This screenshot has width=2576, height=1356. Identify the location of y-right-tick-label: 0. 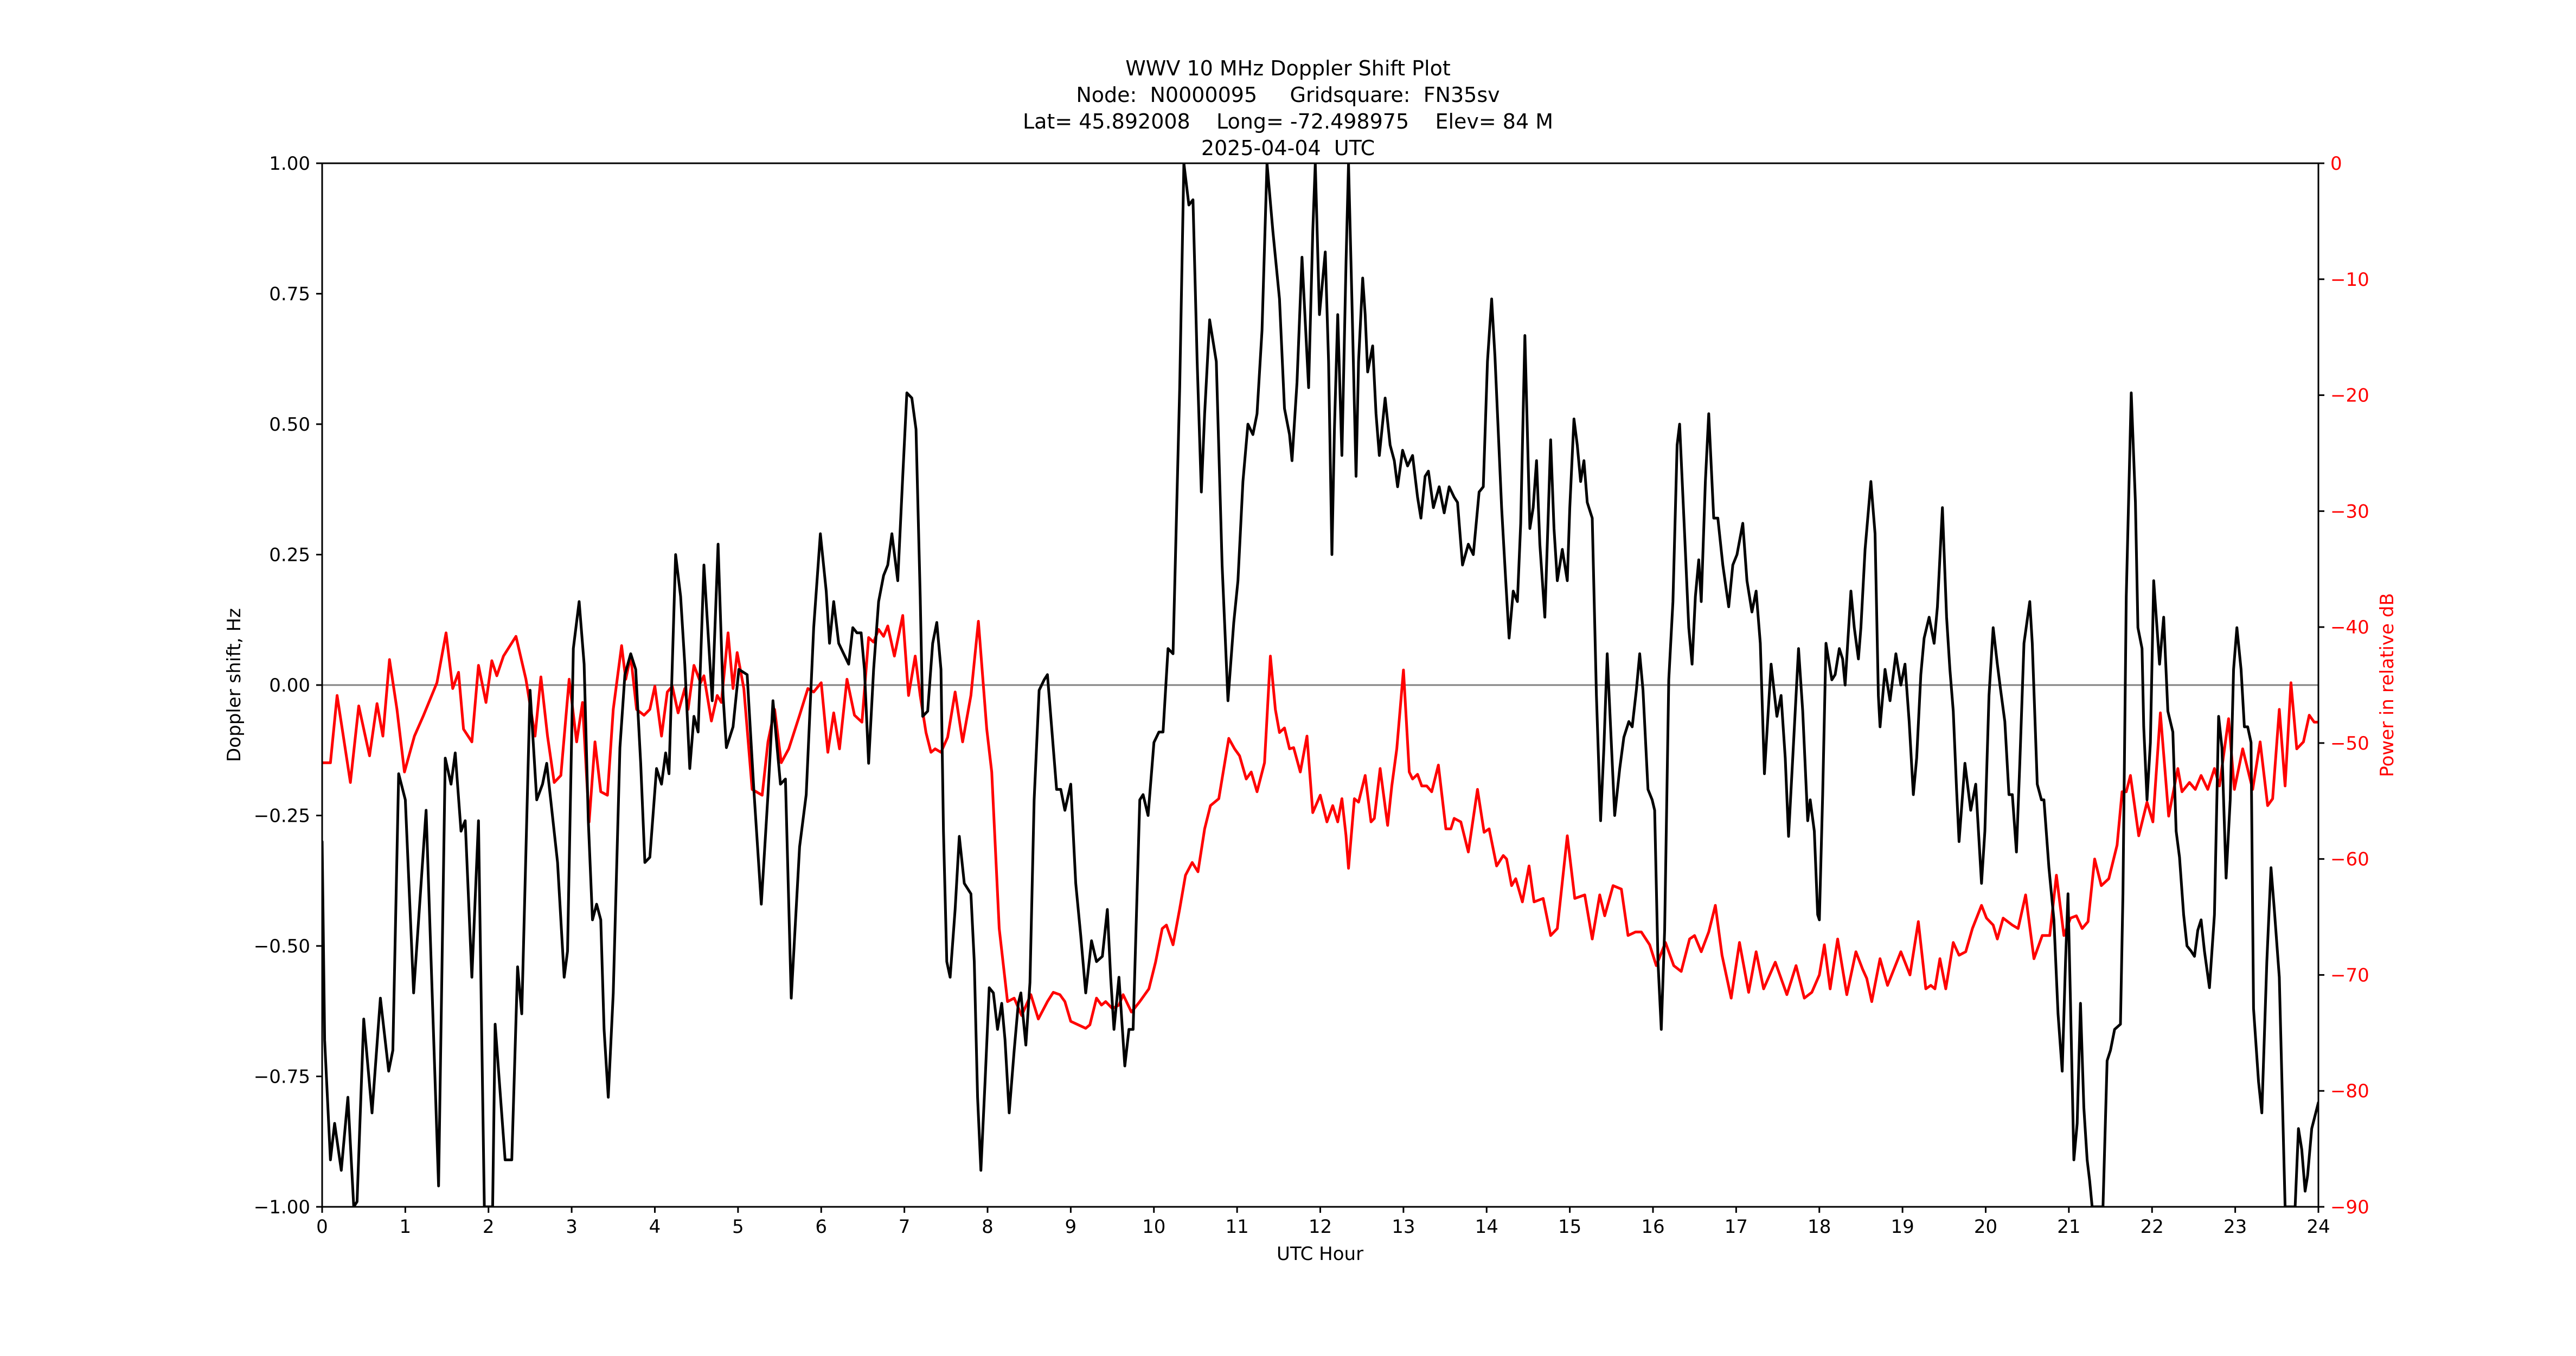
(2336, 164).